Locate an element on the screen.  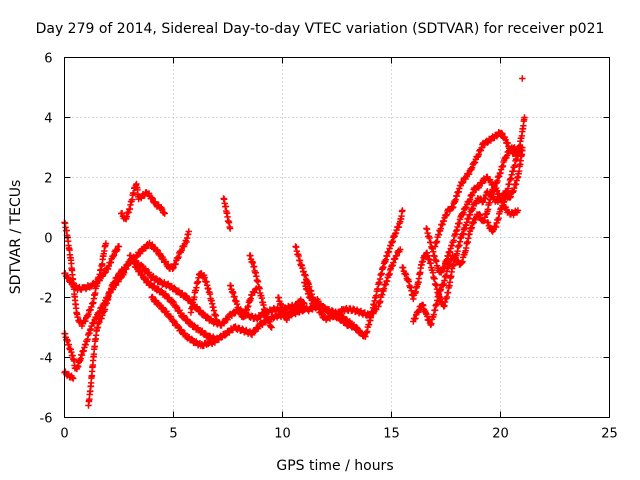
x-tick-label: 0 is located at coordinates (64, 434).